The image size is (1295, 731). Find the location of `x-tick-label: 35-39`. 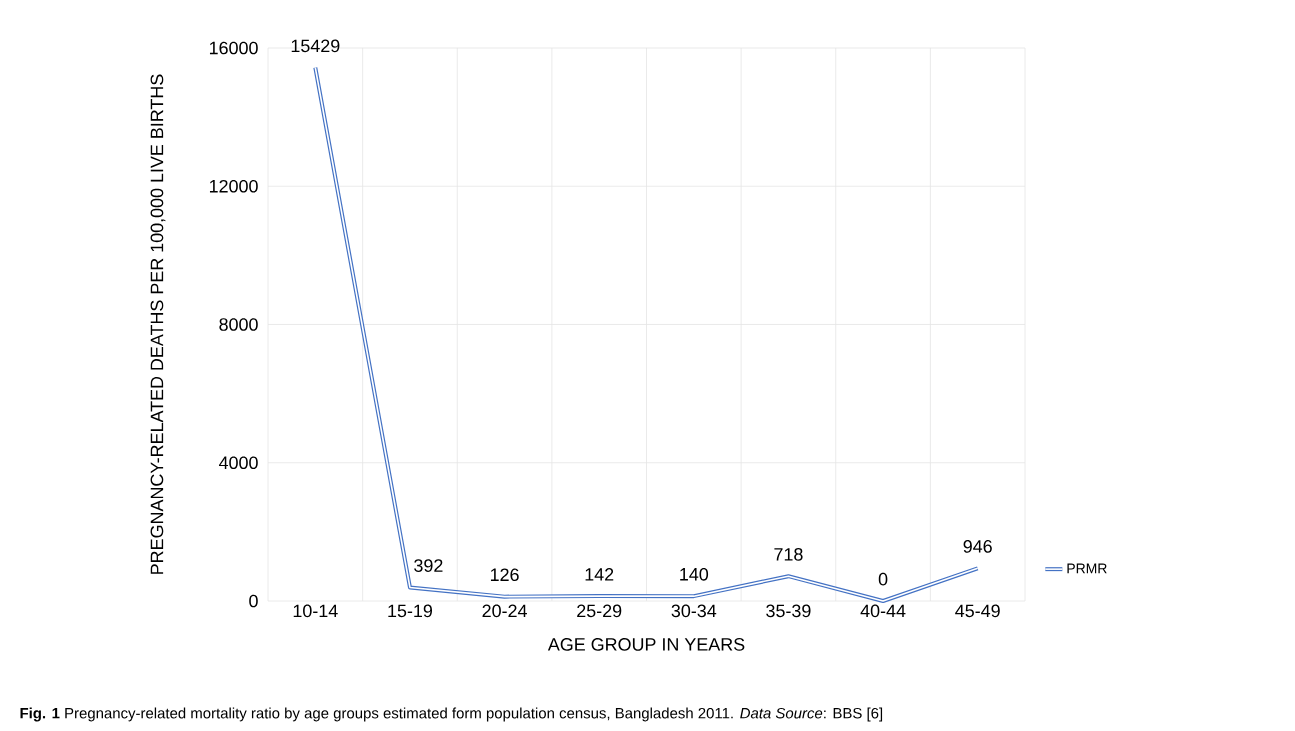

x-tick-label: 35-39 is located at coordinates (788, 611).